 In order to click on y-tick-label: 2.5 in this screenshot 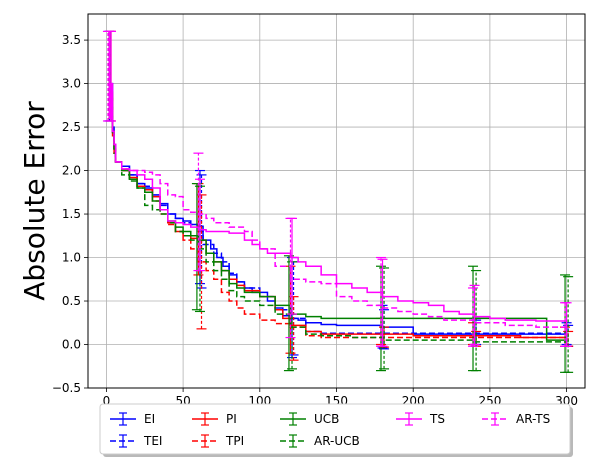, I will do `click(71, 127)`.